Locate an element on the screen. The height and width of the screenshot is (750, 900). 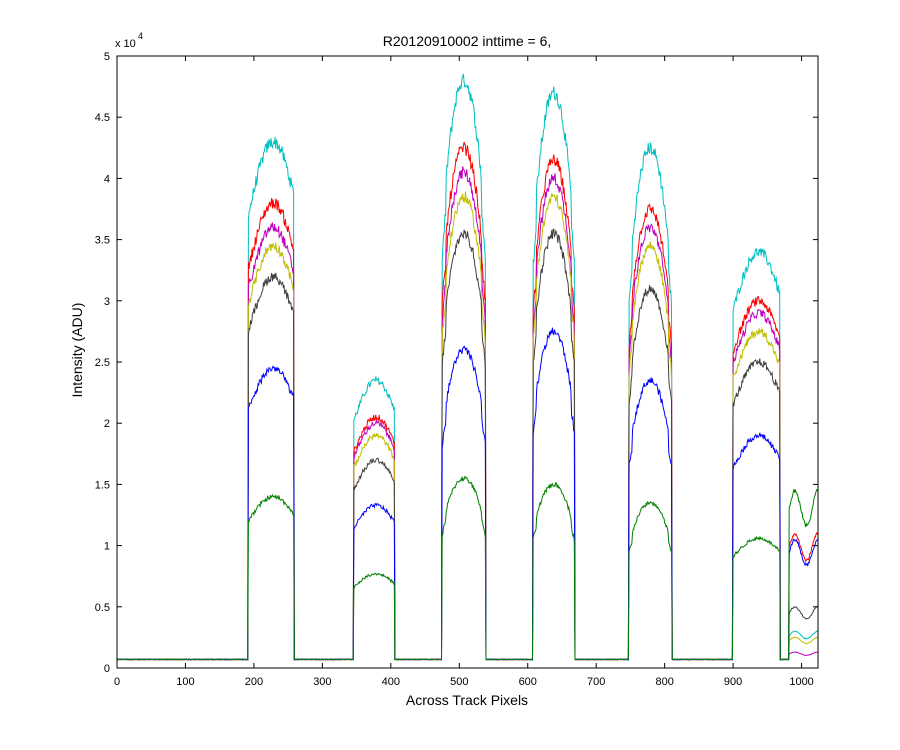
x-tick-label: 400 is located at coordinates (391, 682).